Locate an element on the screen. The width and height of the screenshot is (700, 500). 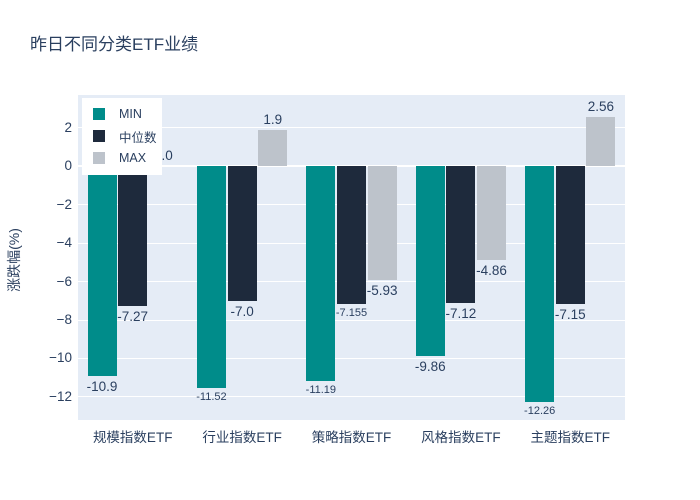
legend-swatch-max is located at coordinates (99, 158).